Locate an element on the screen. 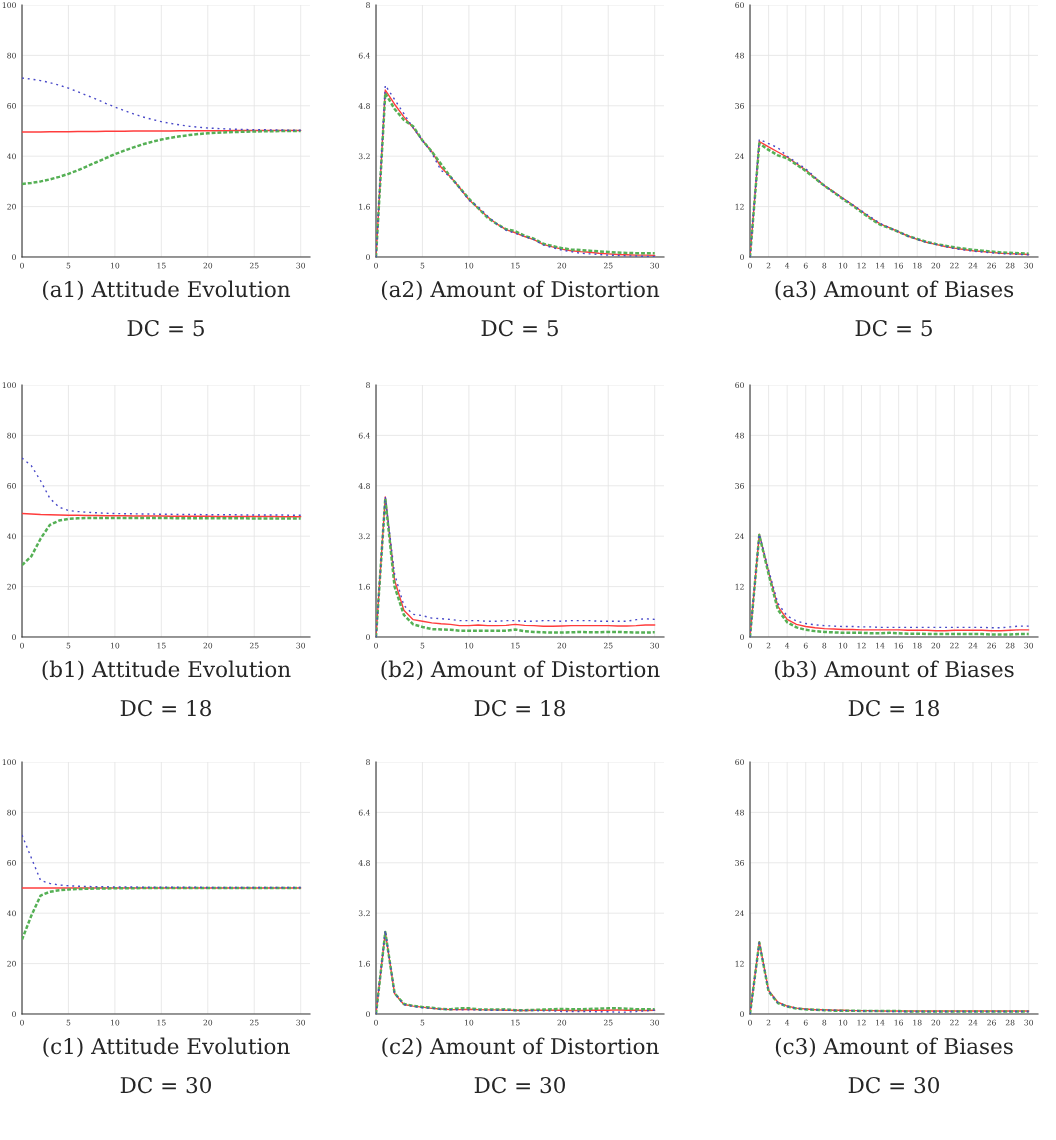 Image resolution: width=1056 pixels, height=1140 pixels. text: (a3) Amount of Biases is located at coordinates (894, 290).